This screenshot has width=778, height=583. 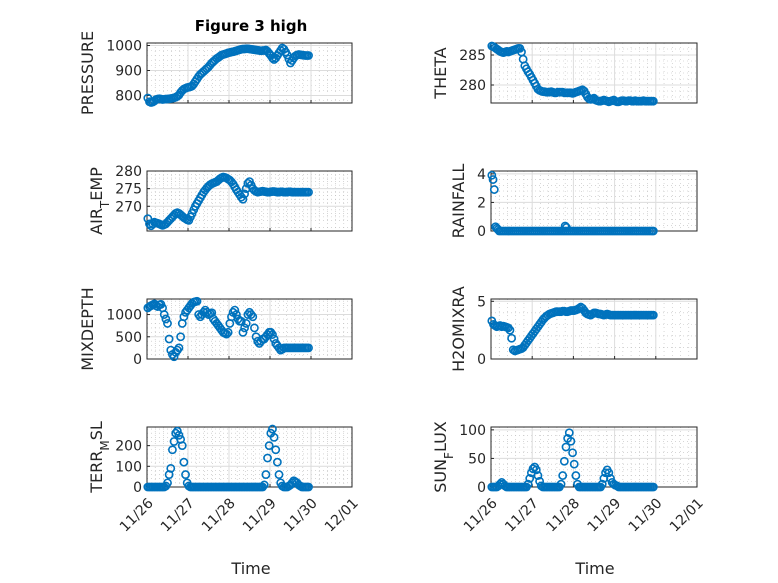 What do you see at coordinates (481, 203) in the screenshot?
I see `y-tick-label: 2` at bounding box center [481, 203].